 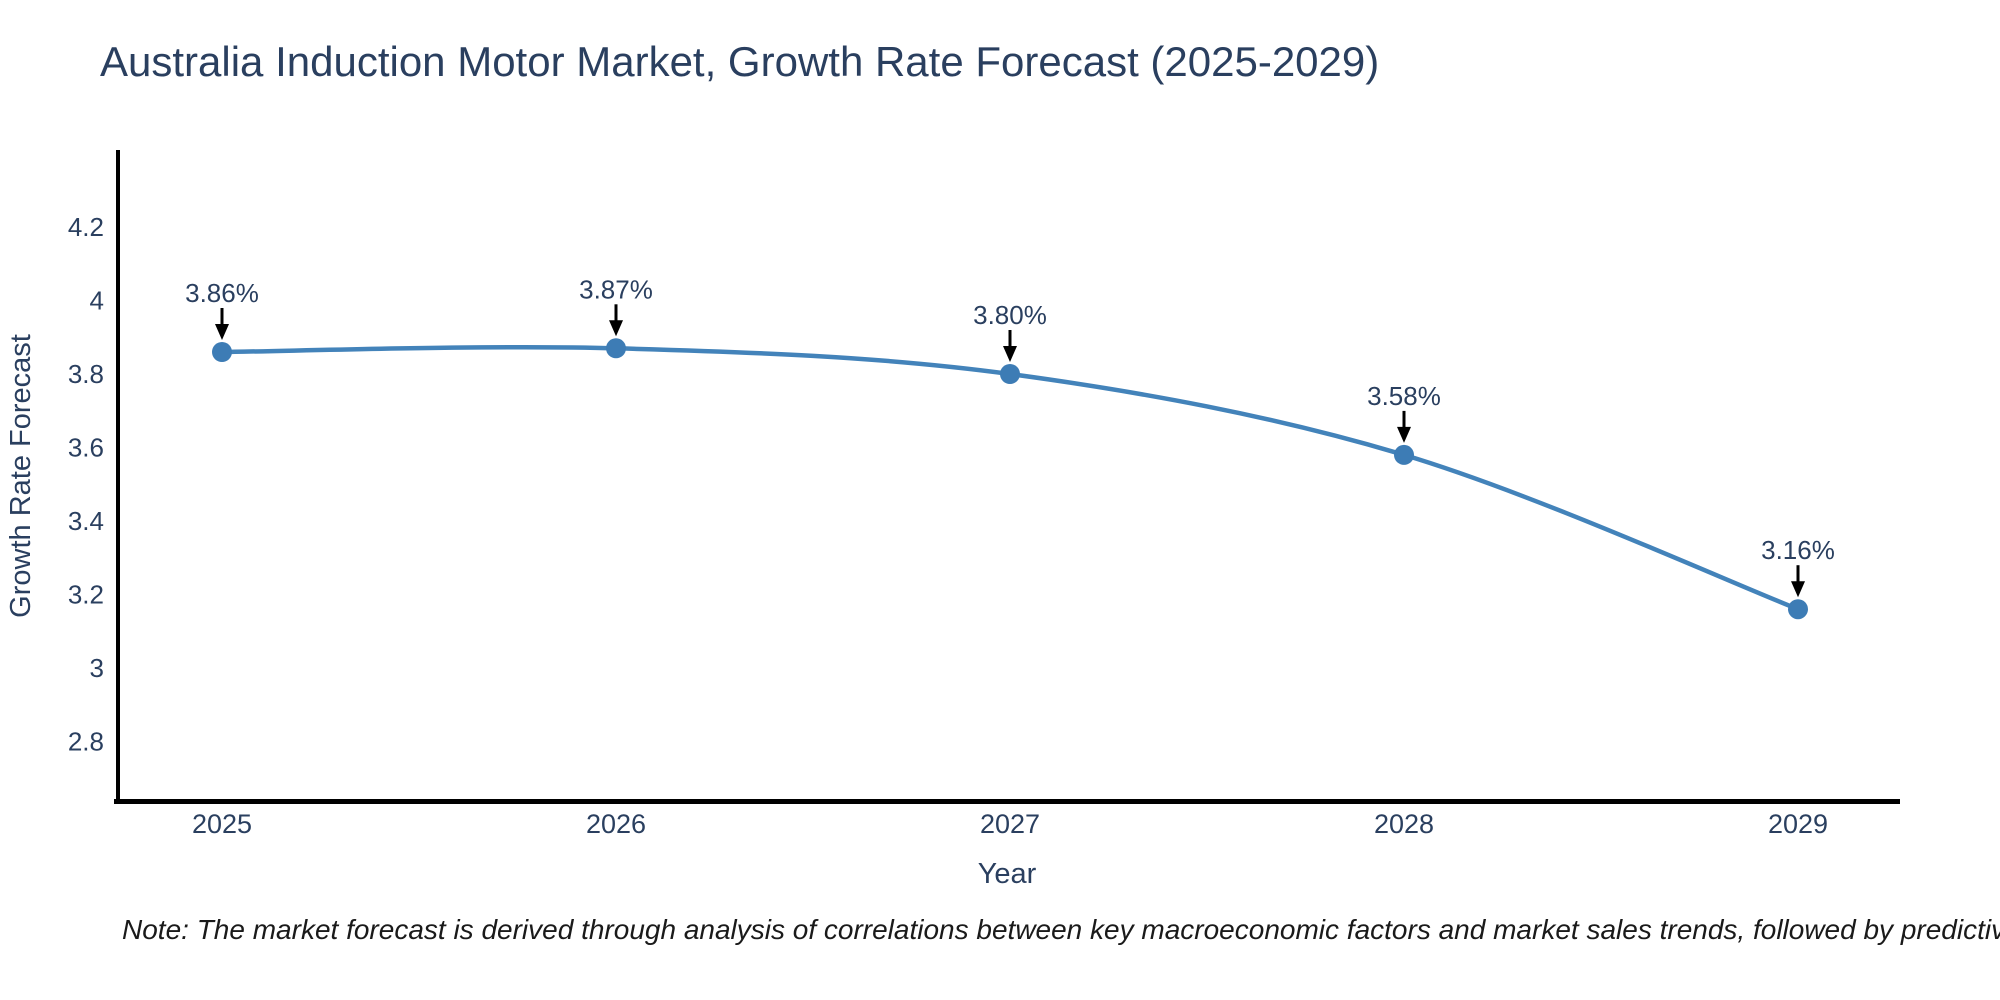 What do you see at coordinates (97, 301) in the screenshot?
I see `y-tick-label: 4` at bounding box center [97, 301].